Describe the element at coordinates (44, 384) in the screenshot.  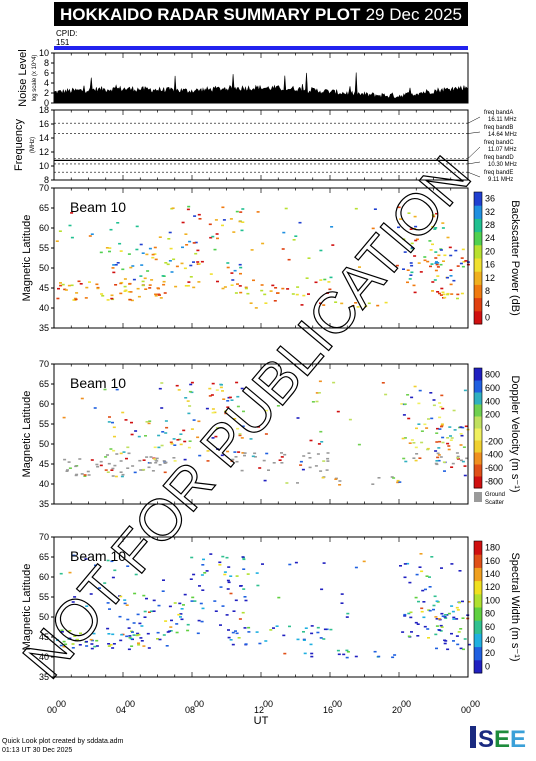
I see `lat-tick-label: 65` at that location.